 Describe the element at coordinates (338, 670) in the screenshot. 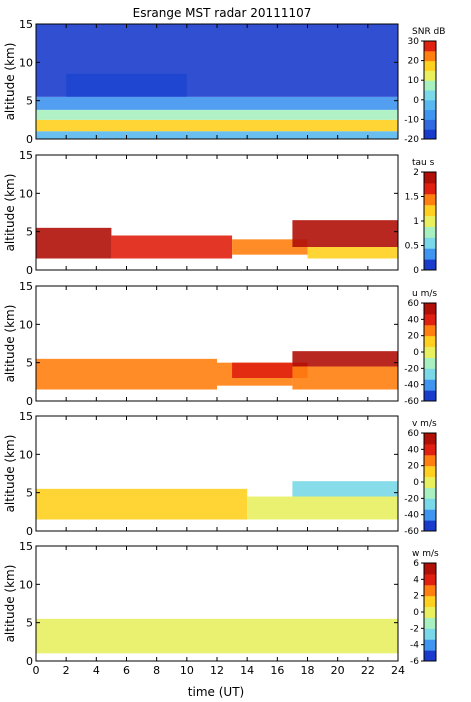

I see `x-tick-label: 20` at that location.